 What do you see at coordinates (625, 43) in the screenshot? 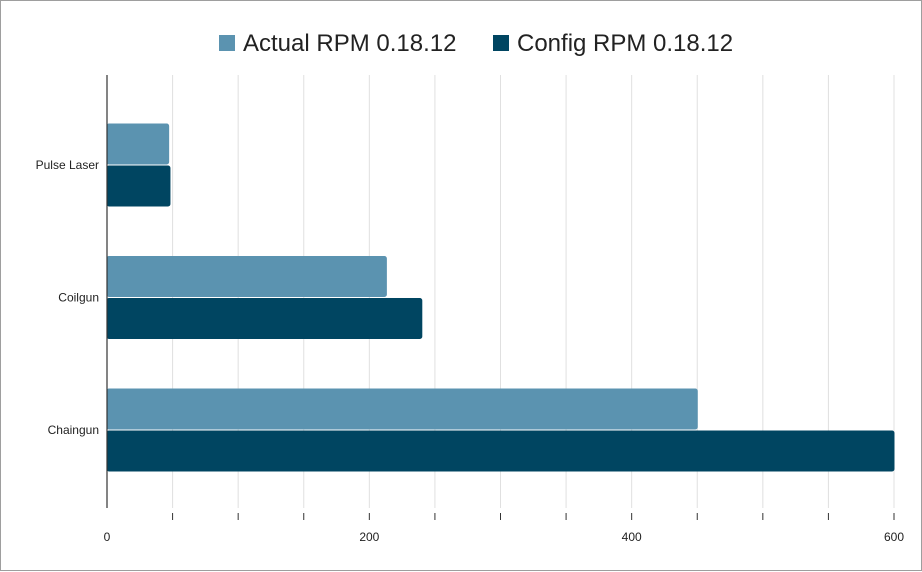
I see `legend-label: Config RPM 0.18.12` at bounding box center [625, 43].